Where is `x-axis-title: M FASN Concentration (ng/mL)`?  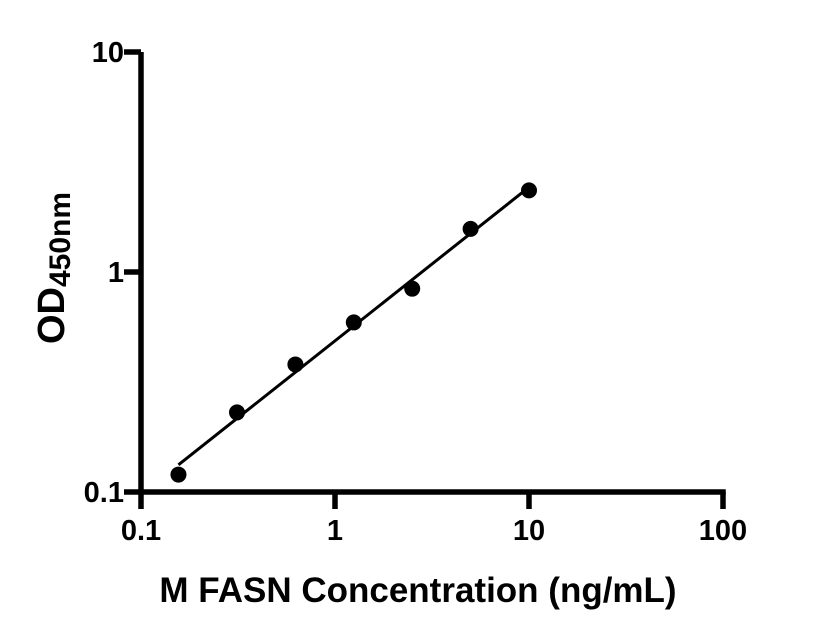
x-axis-title: M FASN Concentration (ng/mL) is located at coordinates (417, 590).